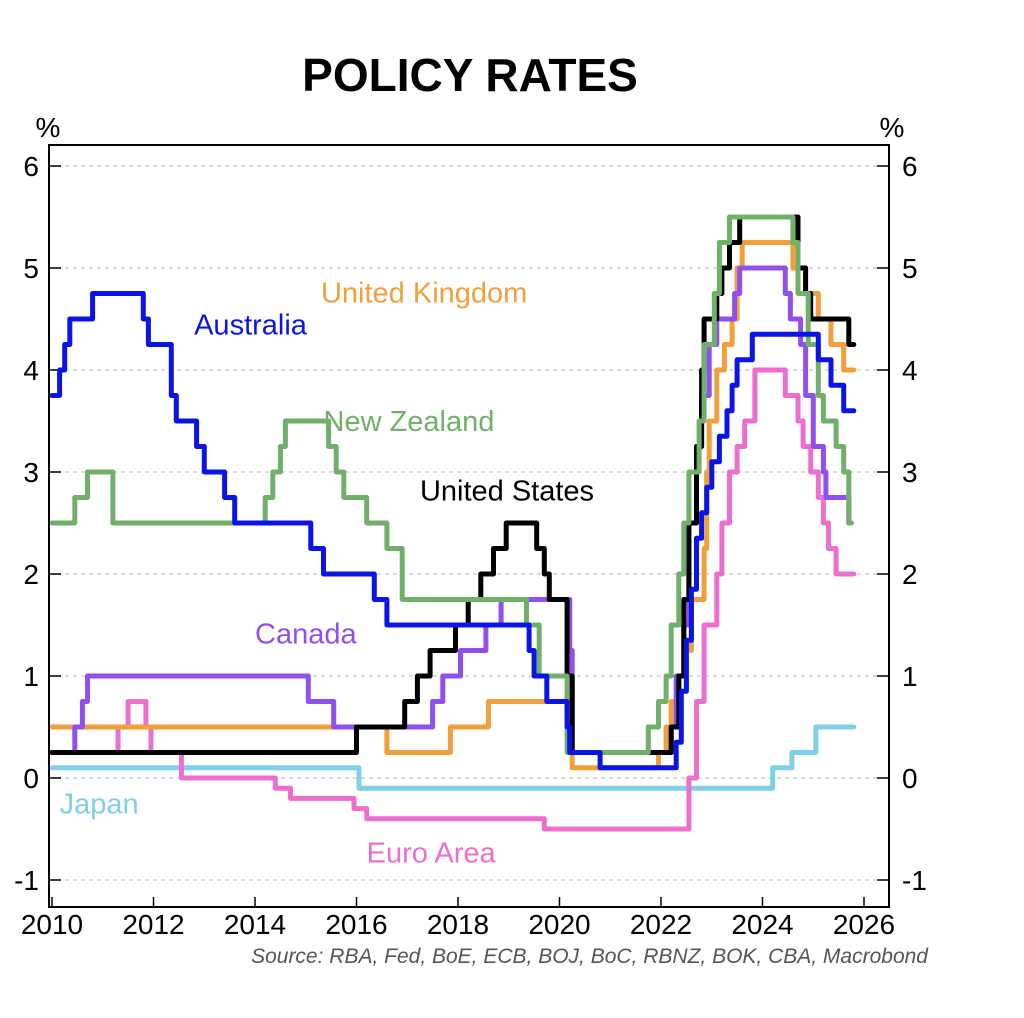  Describe the element at coordinates (31, 574) in the screenshot. I see `y-tick-label-left: 2` at that location.